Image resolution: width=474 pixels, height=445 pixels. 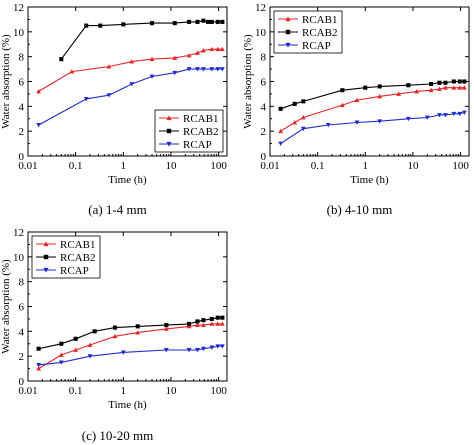 I want to click on series-line-rcab1, so click(x=372, y=109).